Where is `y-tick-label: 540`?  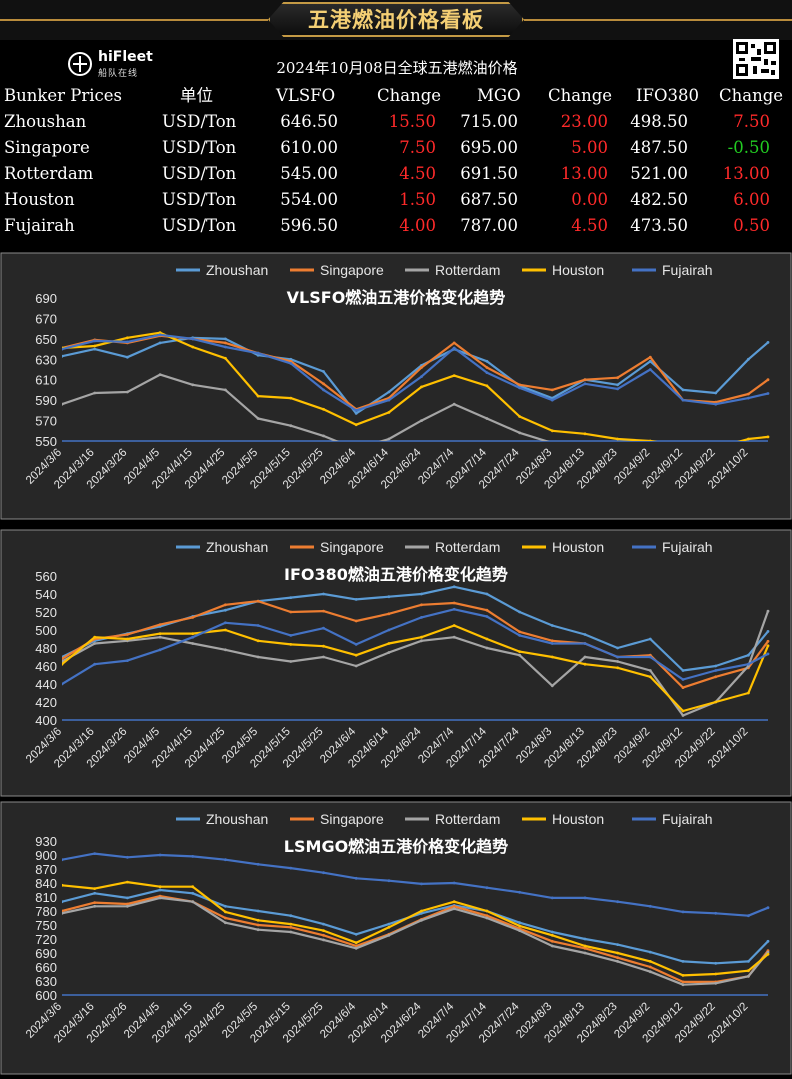
y-tick-label: 540 is located at coordinates (46, 594).